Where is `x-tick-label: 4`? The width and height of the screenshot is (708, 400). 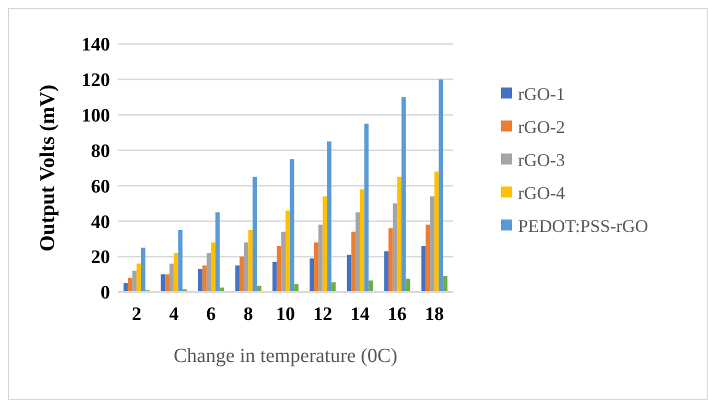
x-tick-label: 4 is located at coordinates (174, 314).